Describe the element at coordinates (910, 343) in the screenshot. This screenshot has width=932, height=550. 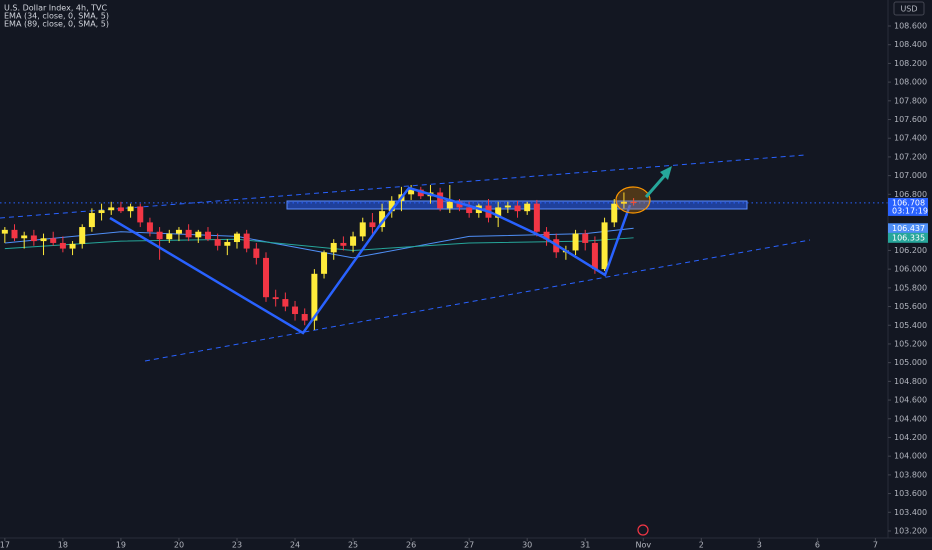
I see `y-tick-label: 105.200` at that location.